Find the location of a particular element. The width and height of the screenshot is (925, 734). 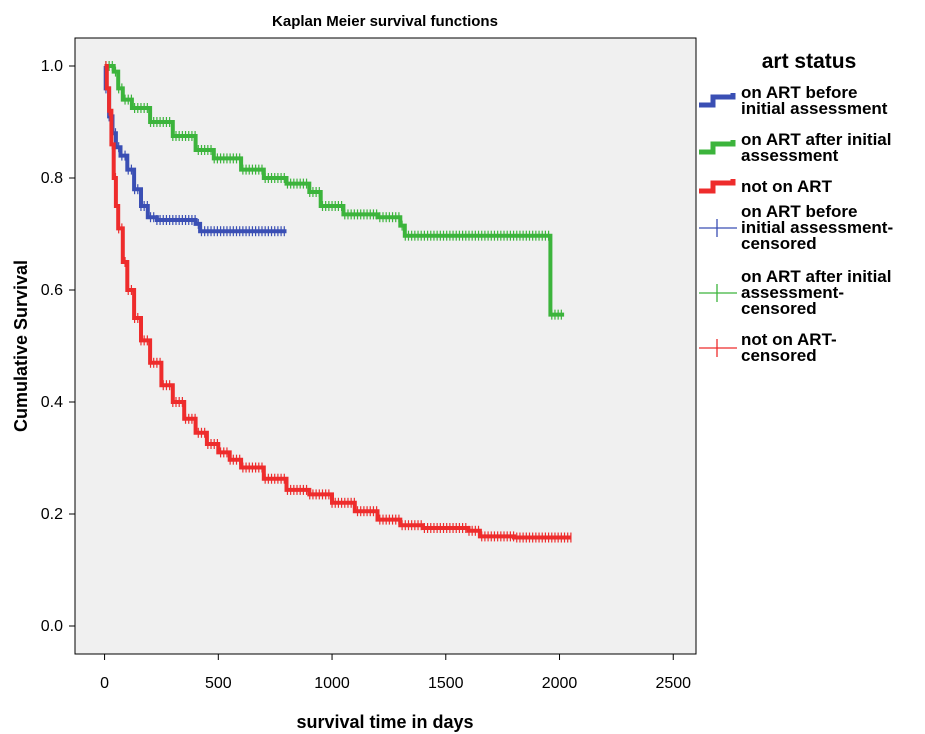

legend-entry-label: initial assessment- is located at coordinates (817, 227).